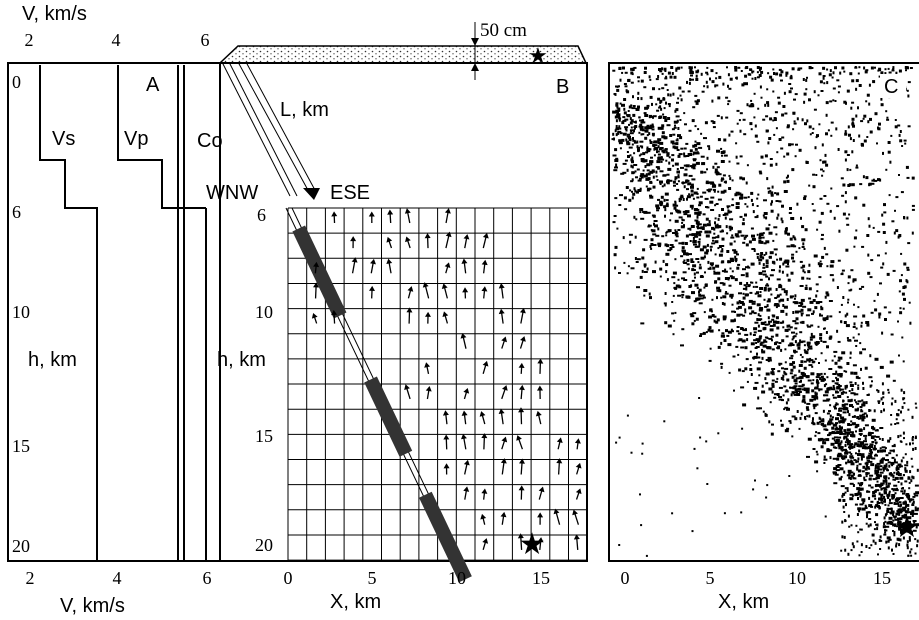 This screenshot has width=919, height=620. Describe the element at coordinates (445, 537) in the screenshot. I see `fault-segment` at that location.